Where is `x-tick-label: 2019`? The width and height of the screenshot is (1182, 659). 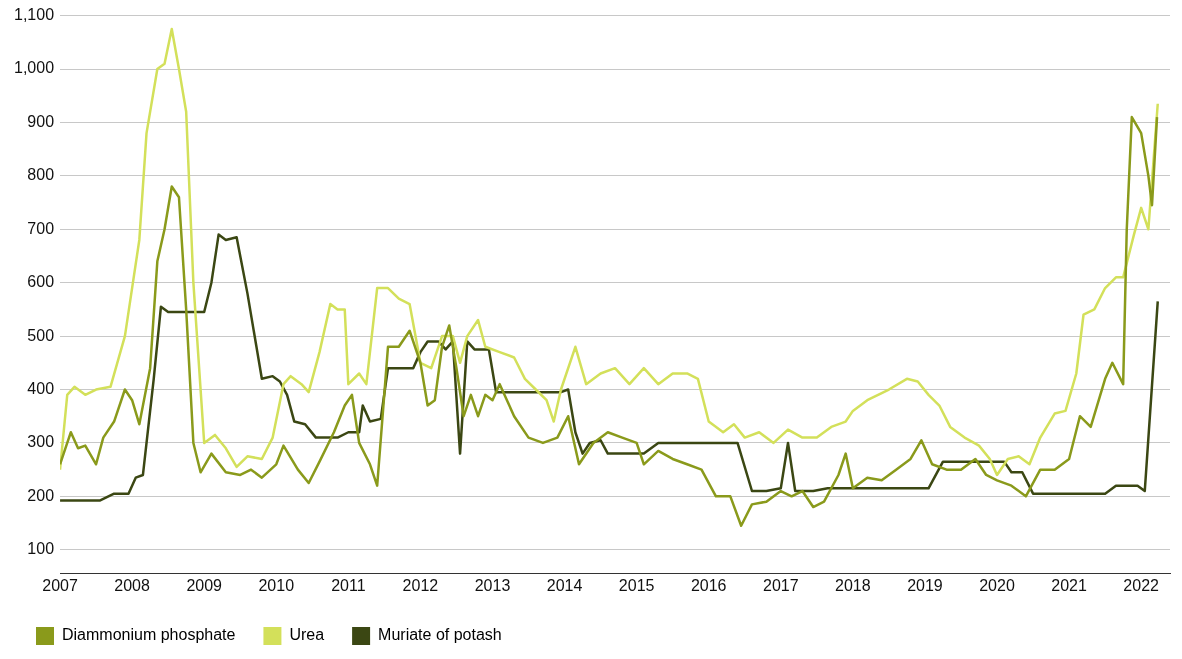 x-tick-label: 2019 is located at coordinates (925, 585).